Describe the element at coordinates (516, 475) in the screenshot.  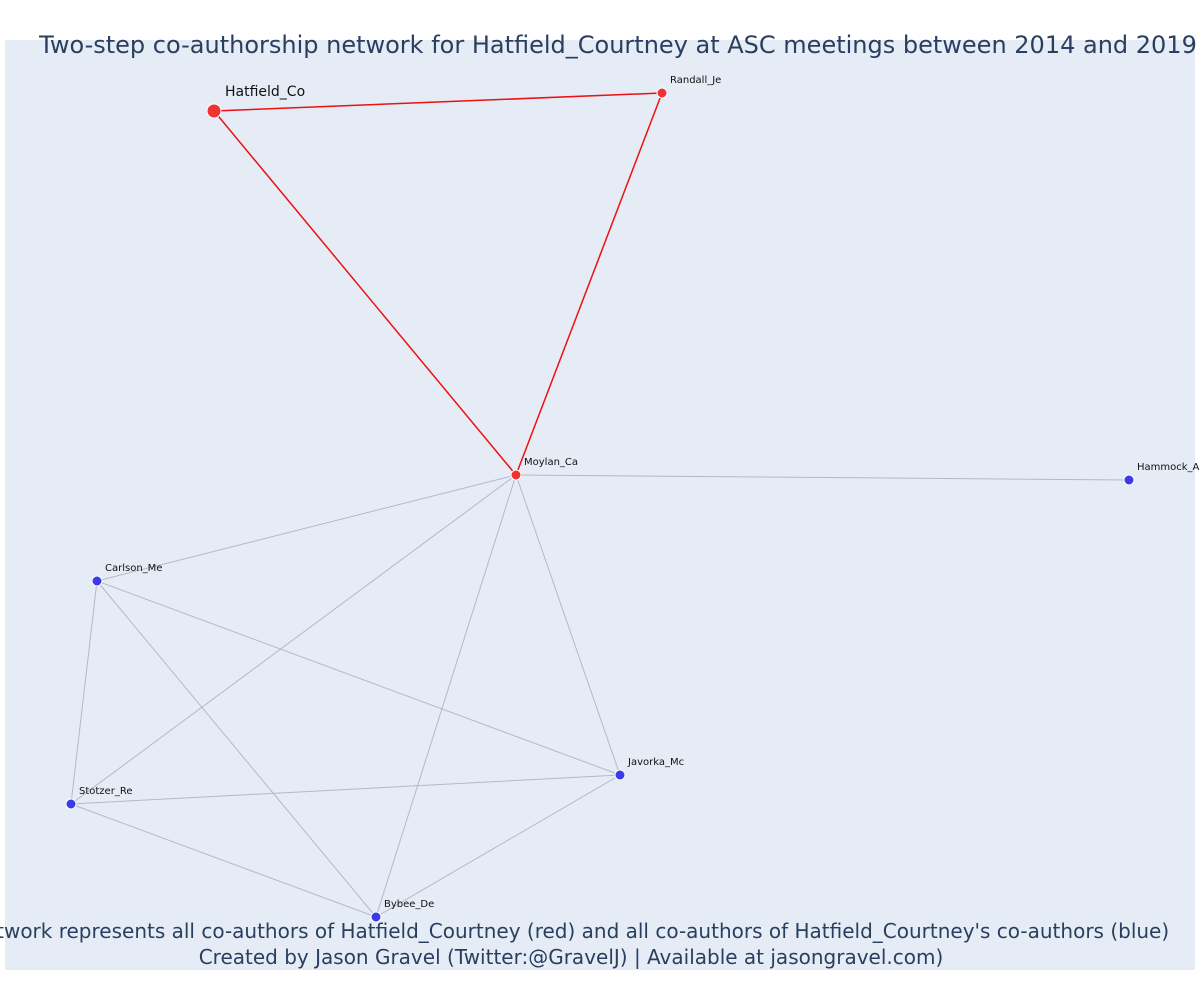
I see `node-Moylan_Ca` at that location.